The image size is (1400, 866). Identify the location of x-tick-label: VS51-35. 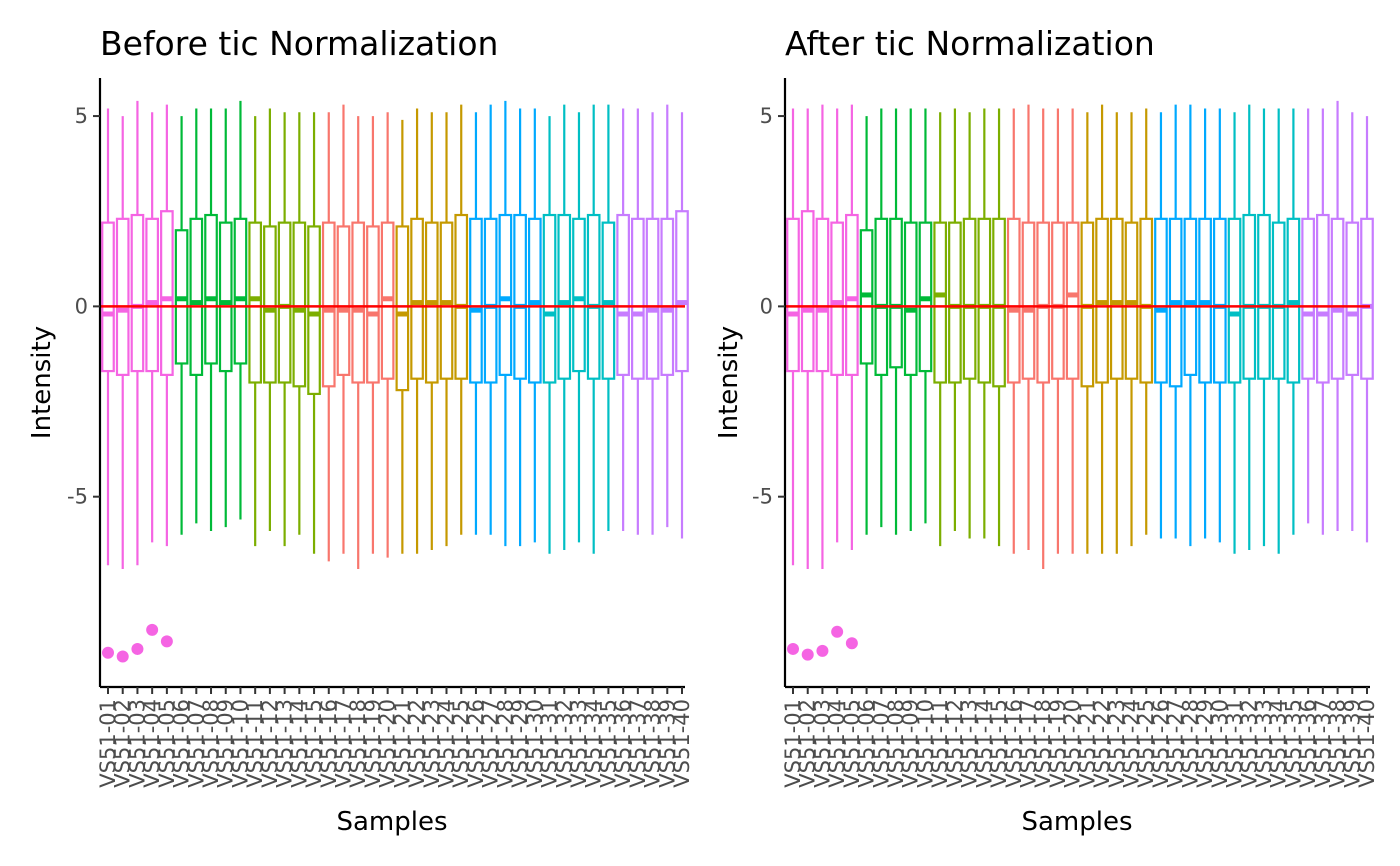
(1293, 743).